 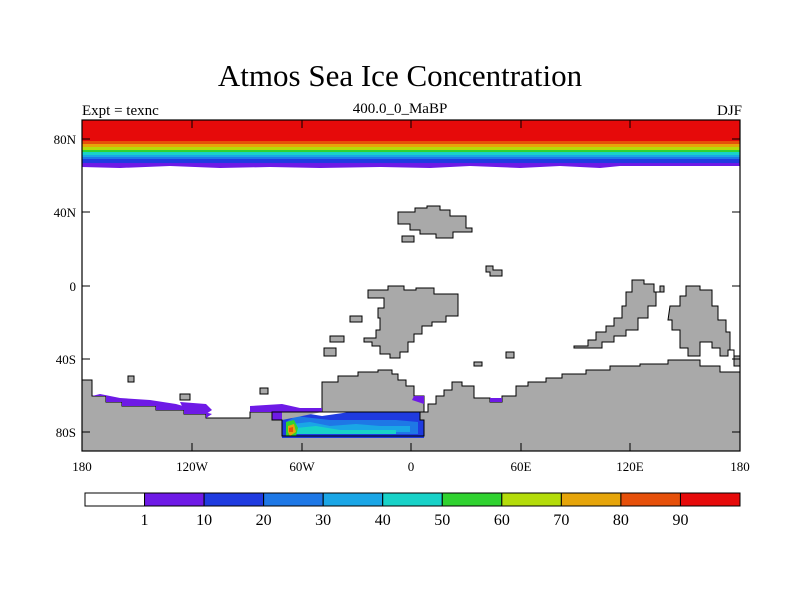 What do you see at coordinates (621, 520) in the screenshot?
I see `colorbar-label: 80` at bounding box center [621, 520].